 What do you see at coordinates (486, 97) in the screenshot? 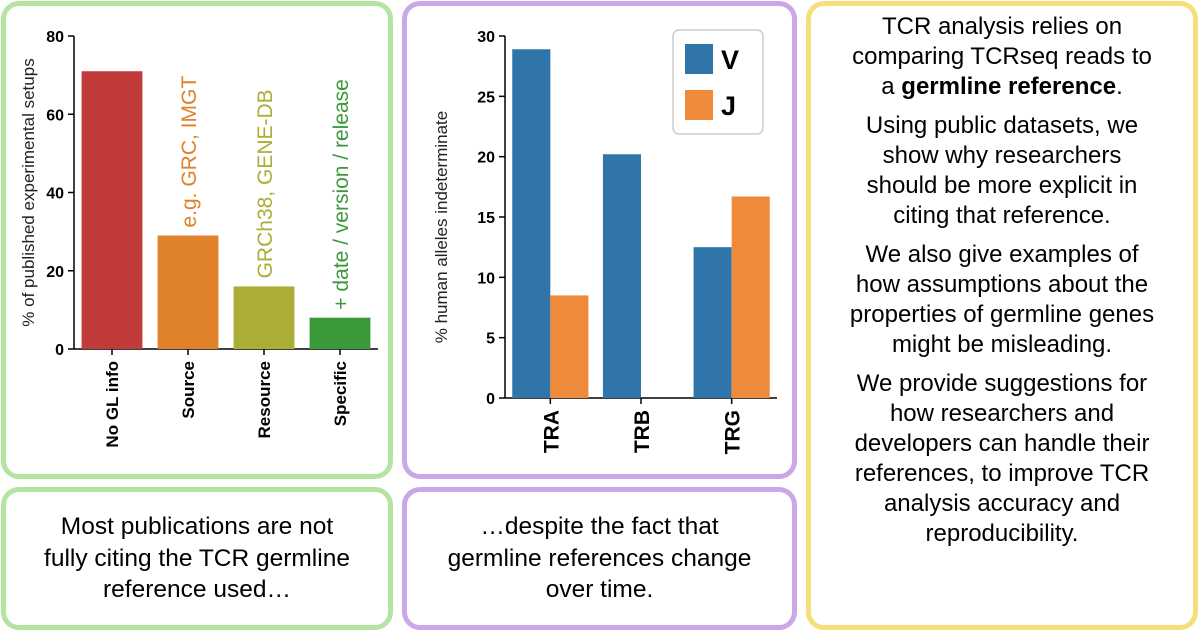
I see `y-tick-label: 25` at bounding box center [486, 97].